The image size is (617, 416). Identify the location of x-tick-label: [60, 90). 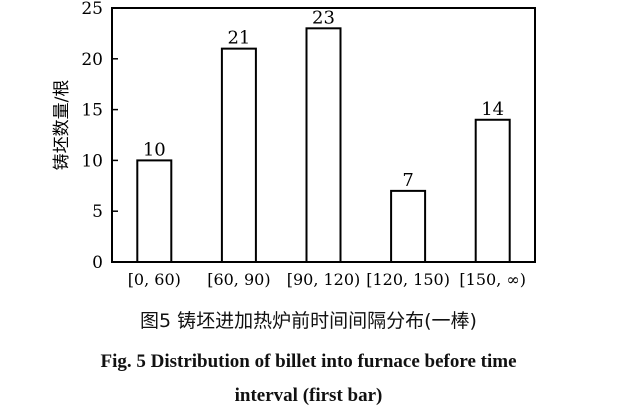
(238, 279).